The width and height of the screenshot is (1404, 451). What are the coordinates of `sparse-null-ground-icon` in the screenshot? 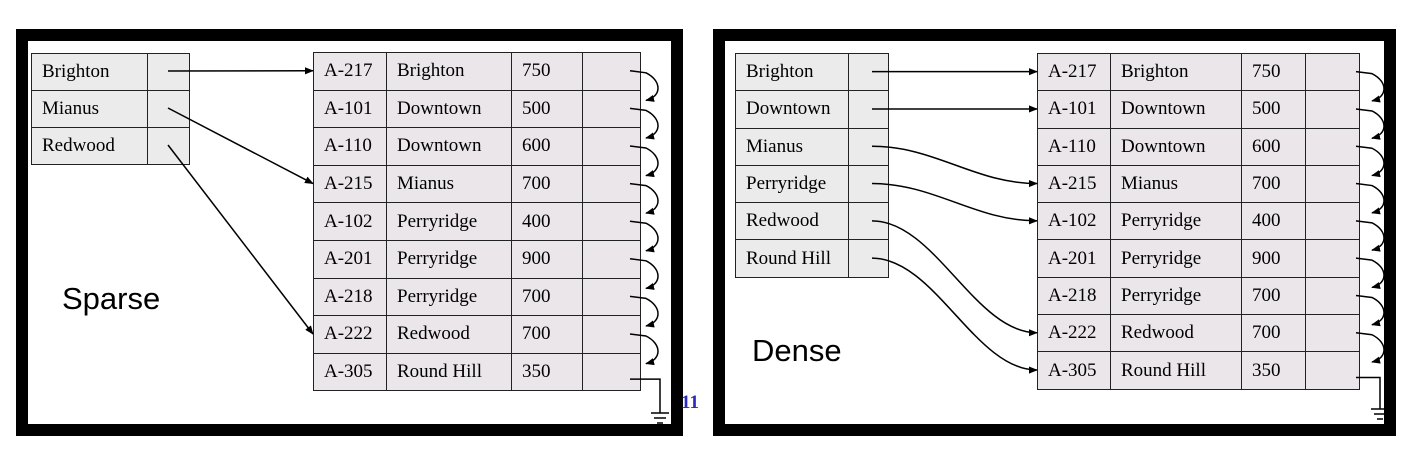 It's located at (660, 418).